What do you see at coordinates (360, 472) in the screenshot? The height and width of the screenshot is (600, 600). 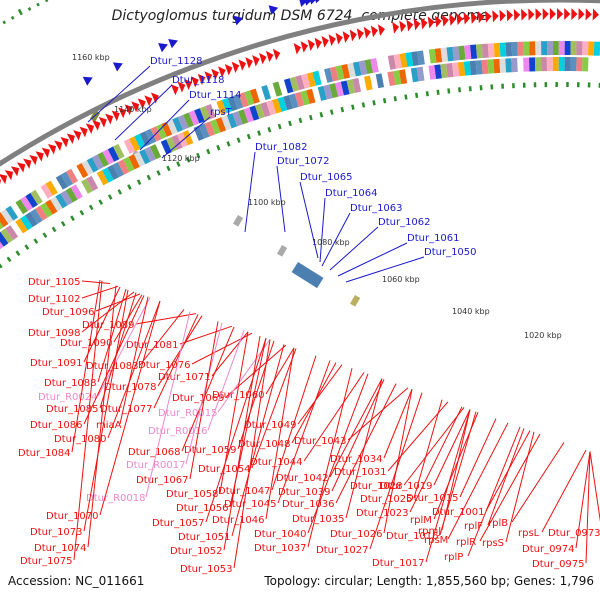 I see `gene-label-dtur-1031: Dtur_1031` at bounding box center [360, 472].